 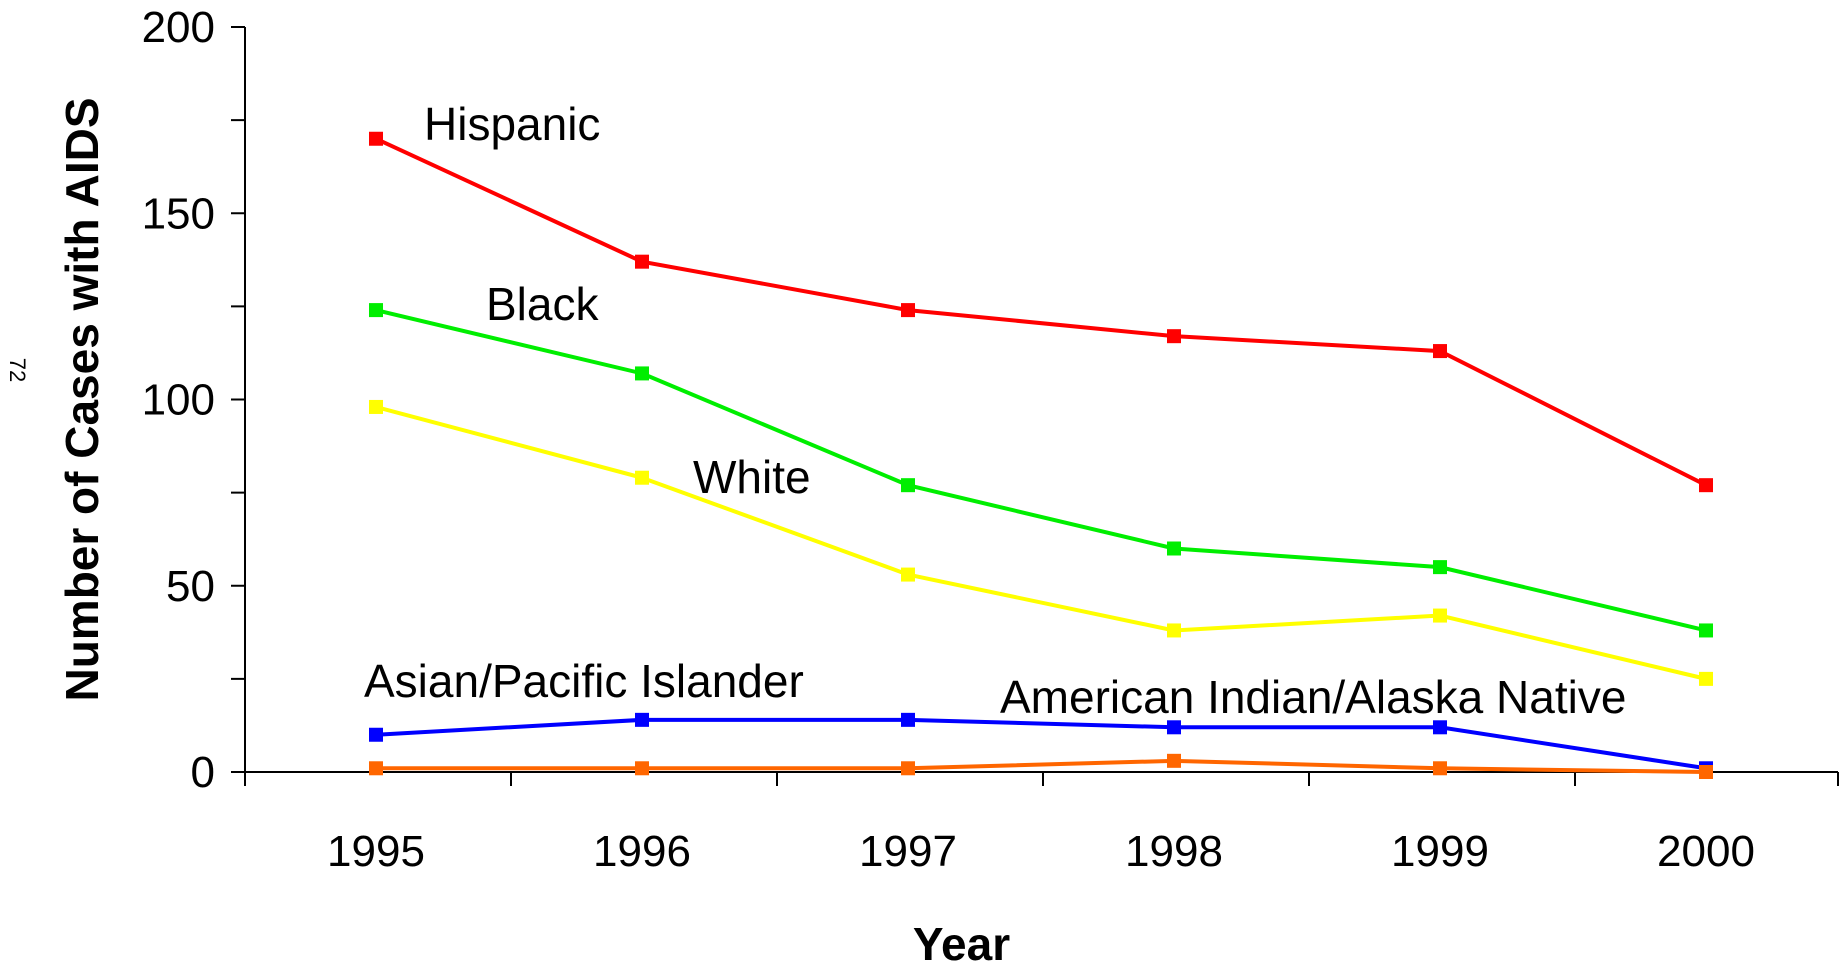 What do you see at coordinates (1440, 851) in the screenshot?
I see `x-tick-label: 1999` at bounding box center [1440, 851].